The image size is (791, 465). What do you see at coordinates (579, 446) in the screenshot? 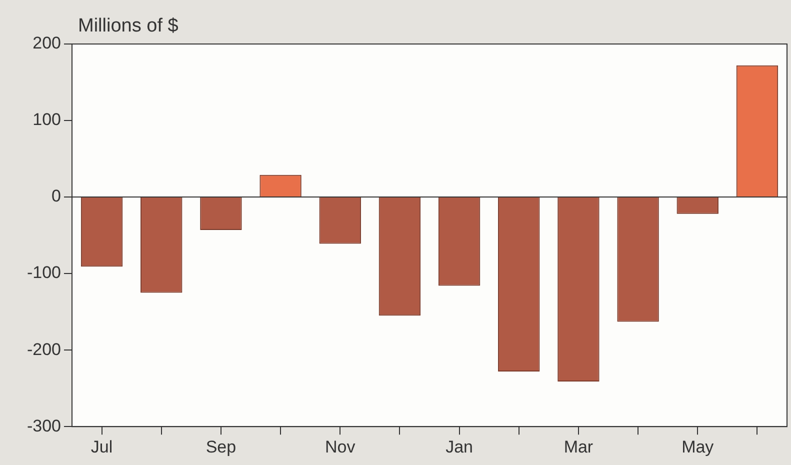
I see `x-tick-label: Mar` at bounding box center [579, 446].